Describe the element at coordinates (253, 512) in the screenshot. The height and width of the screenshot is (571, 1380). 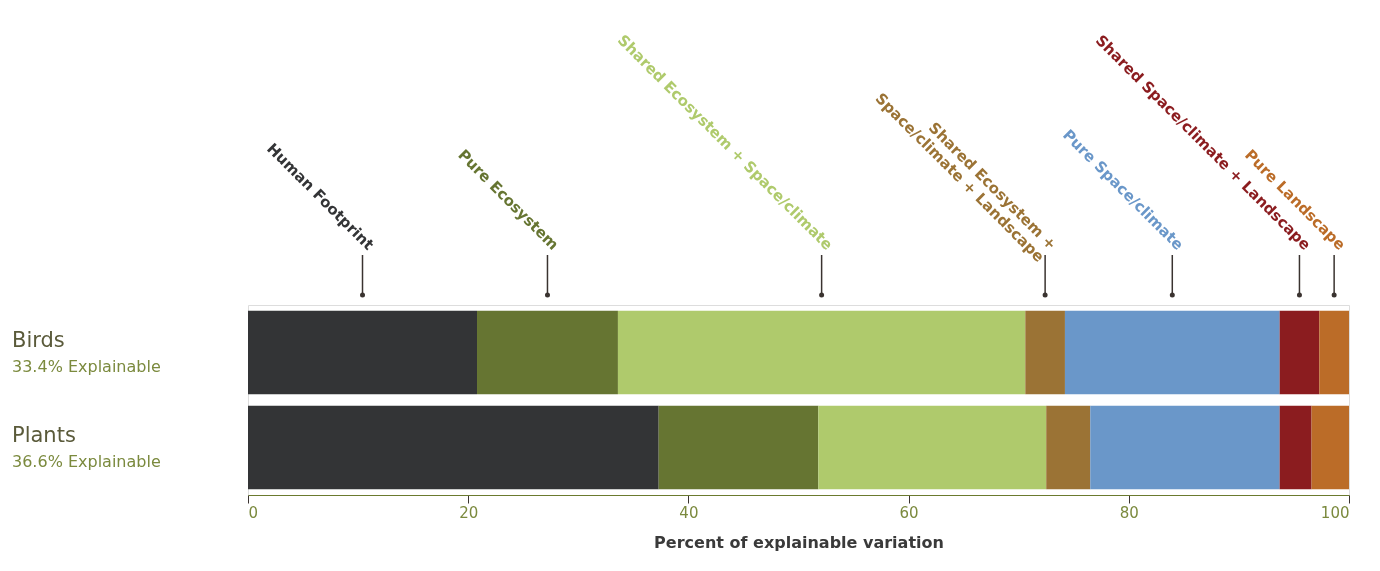
I see `x-tick-label: 0` at that location.